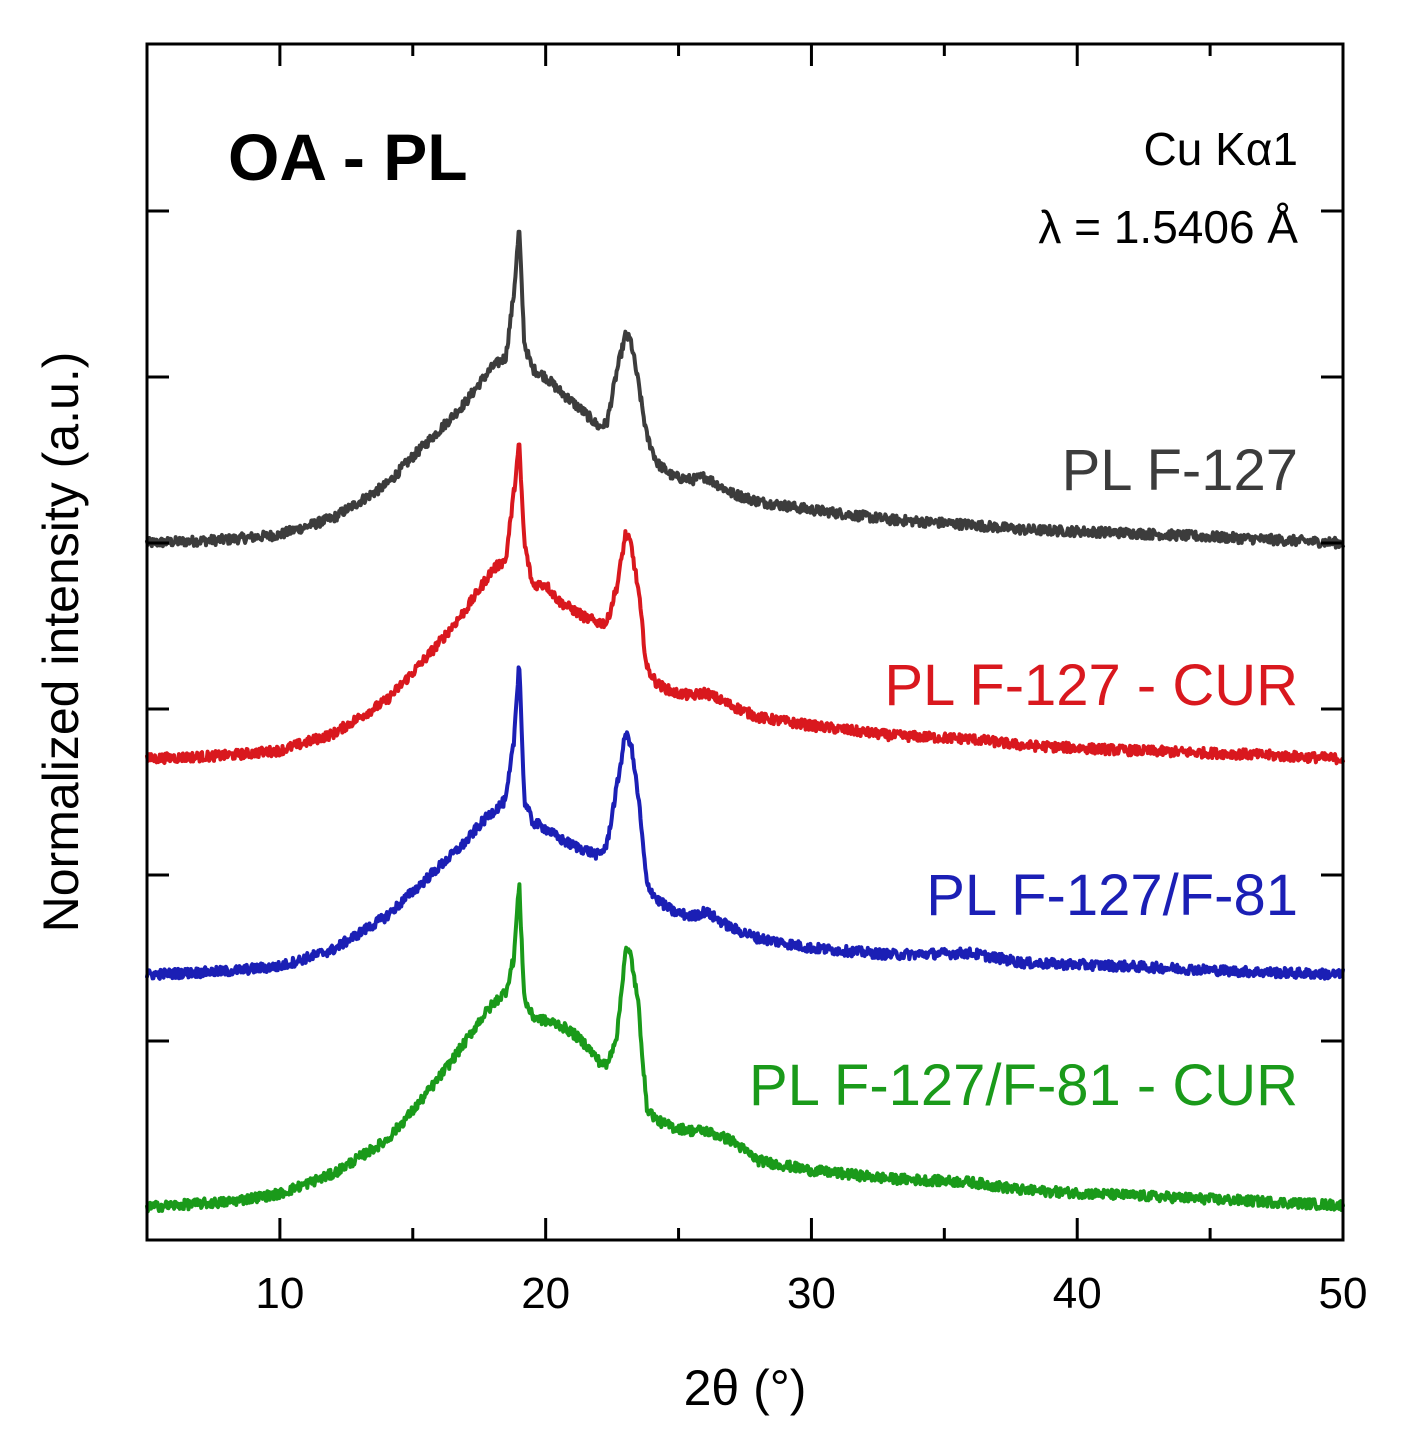 The height and width of the screenshot is (1451, 1417). What do you see at coordinates (1168, 227) in the screenshot?
I see `annotation-wavelength: λ = 1.5406 Å` at bounding box center [1168, 227].